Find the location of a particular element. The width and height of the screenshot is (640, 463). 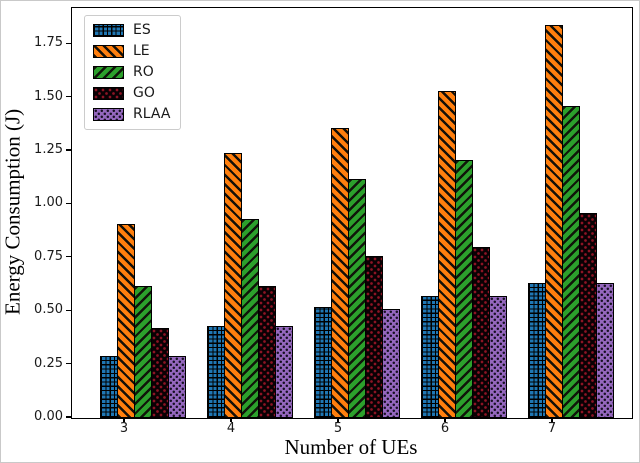

legend-item-RO: RO is located at coordinates (131, 72).